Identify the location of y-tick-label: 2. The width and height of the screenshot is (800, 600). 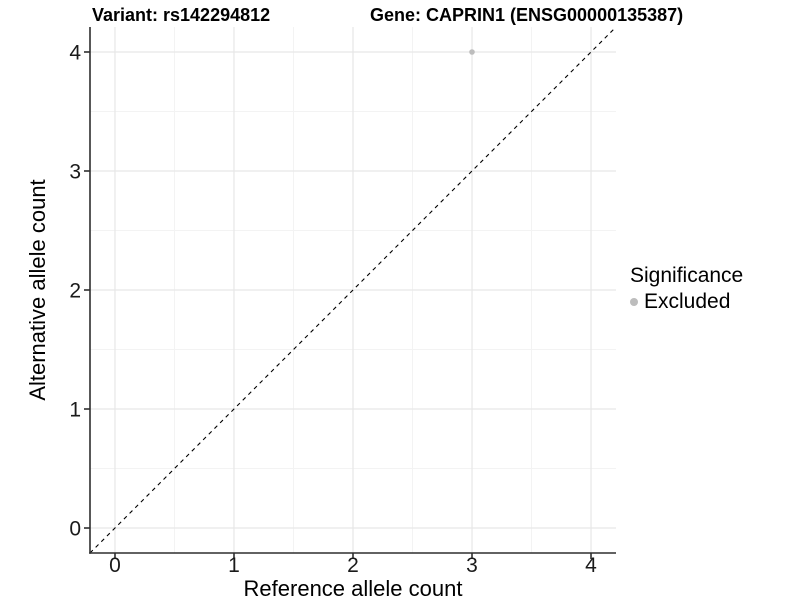
(75, 291).